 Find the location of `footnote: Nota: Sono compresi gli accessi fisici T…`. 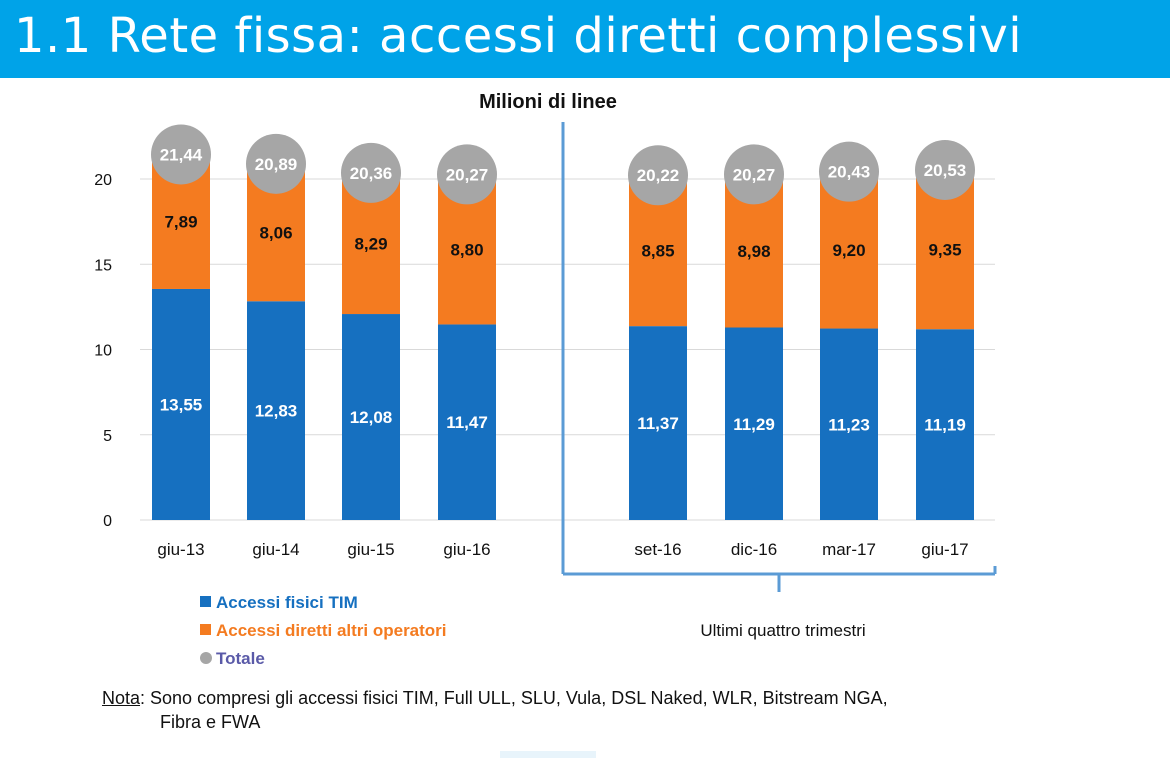

footnote: Nota: Sono compresi gli accessi fisici T… is located at coordinates (602, 710).